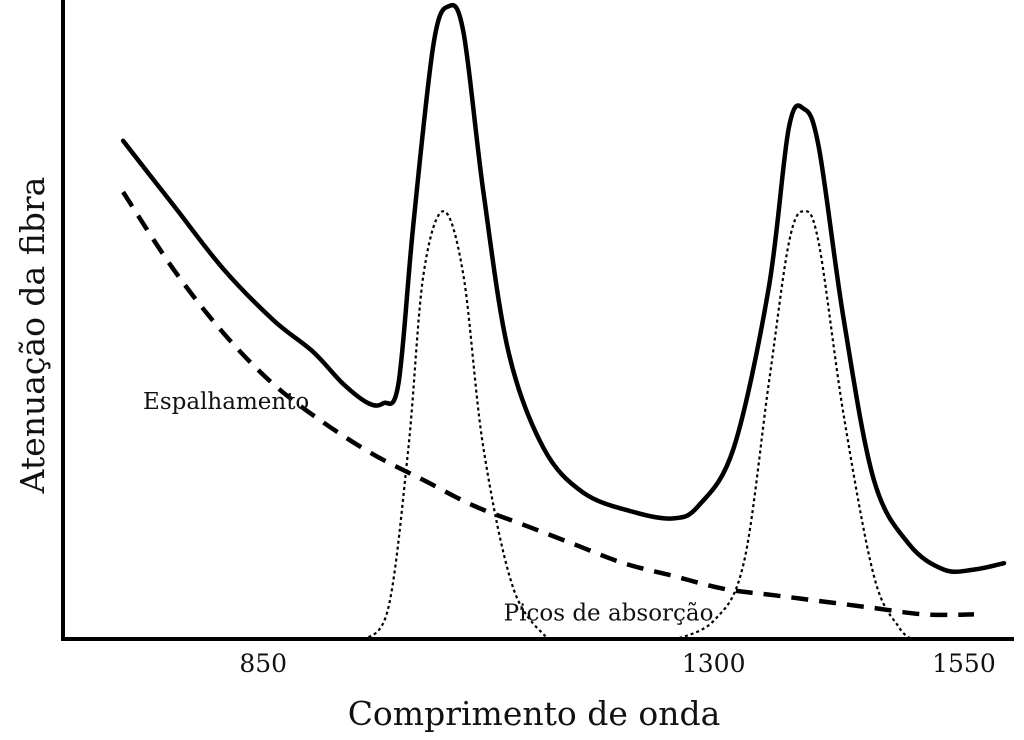 The width and height of the screenshot is (1024, 740). What do you see at coordinates (609, 613) in the screenshot?
I see `annotation-label: Picos de absorção` at bounding box center [609, 613].